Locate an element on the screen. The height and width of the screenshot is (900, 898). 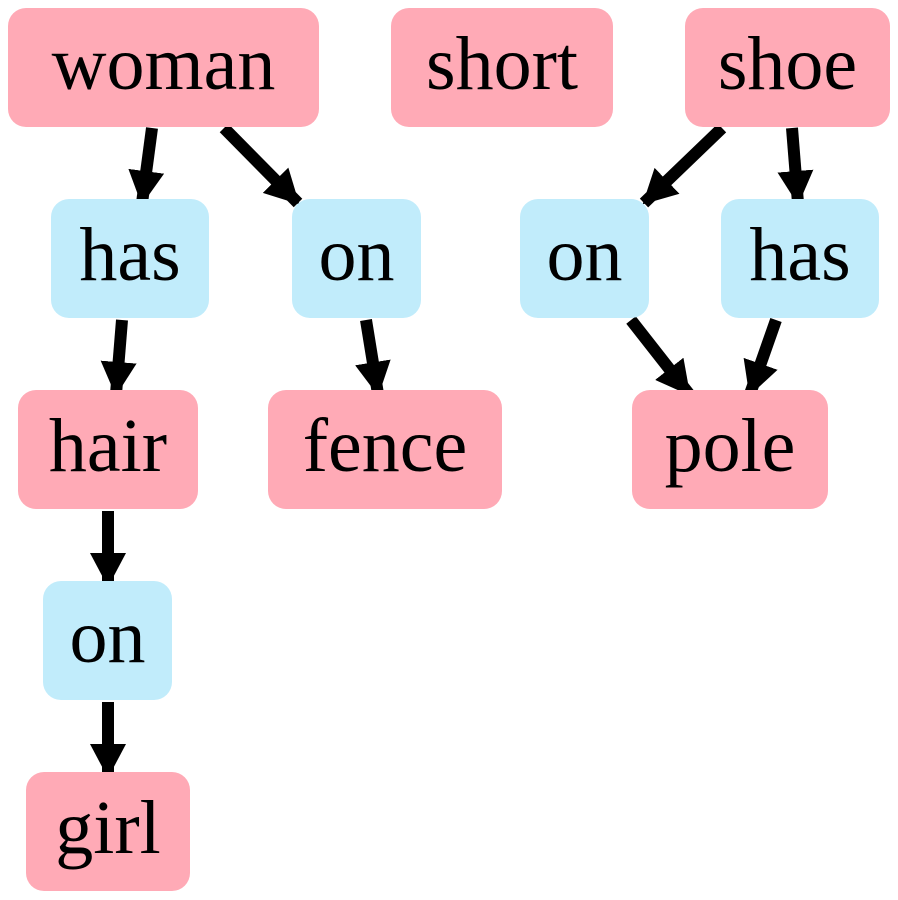
node-label: girl is located at coordinates (108, 827).